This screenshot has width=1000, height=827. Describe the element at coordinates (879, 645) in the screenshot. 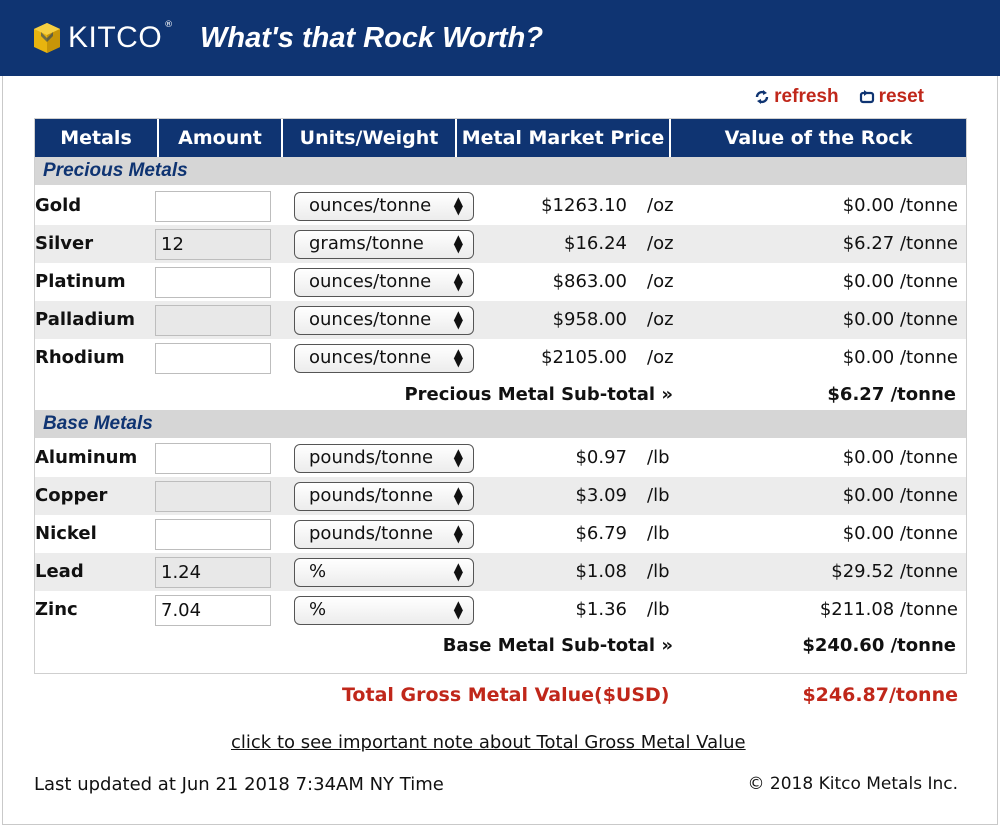

I see `base-subtotal-value: $240.60 /tonne` at that location.